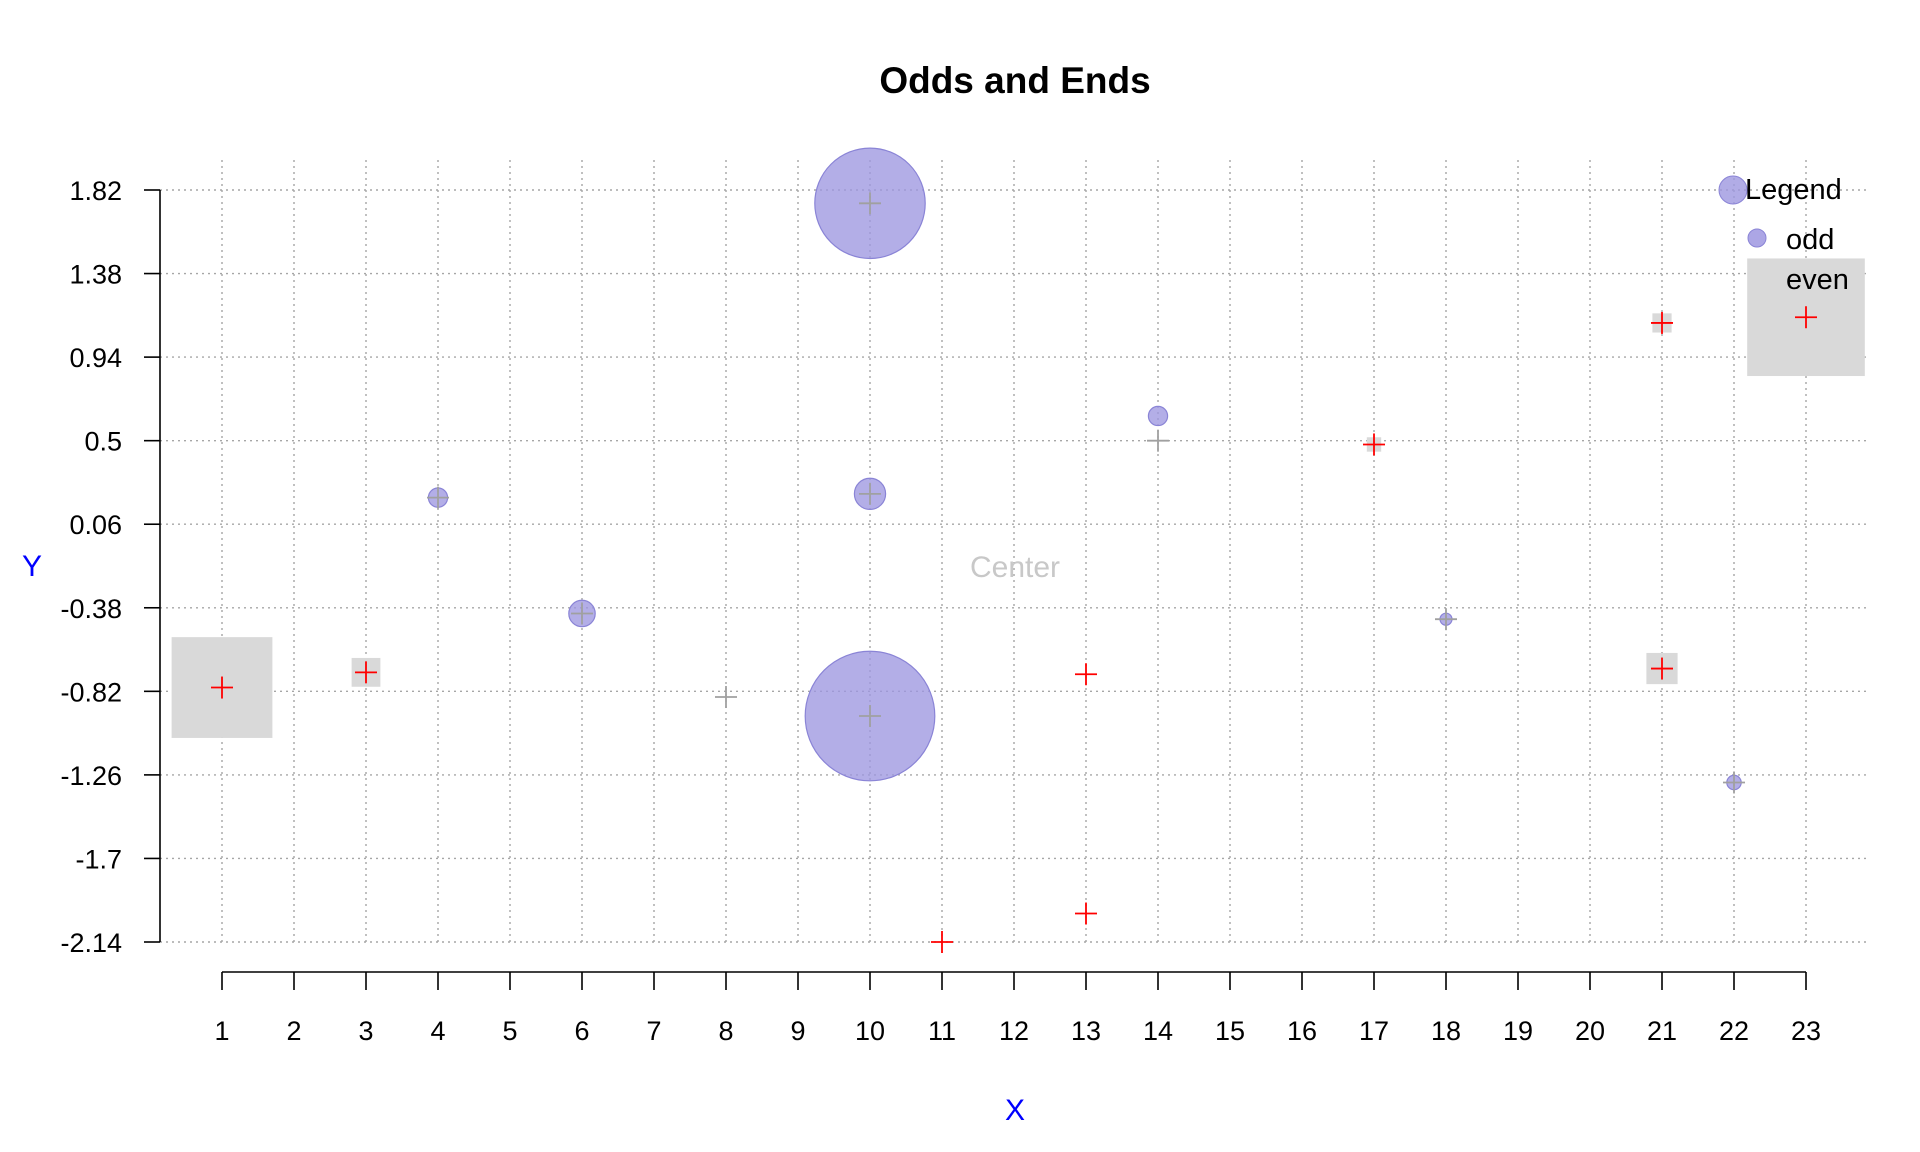 The width and height of the screenshot is (1920, 1152). I want to click on y-tick-label: -0.82, so click(91, 692).